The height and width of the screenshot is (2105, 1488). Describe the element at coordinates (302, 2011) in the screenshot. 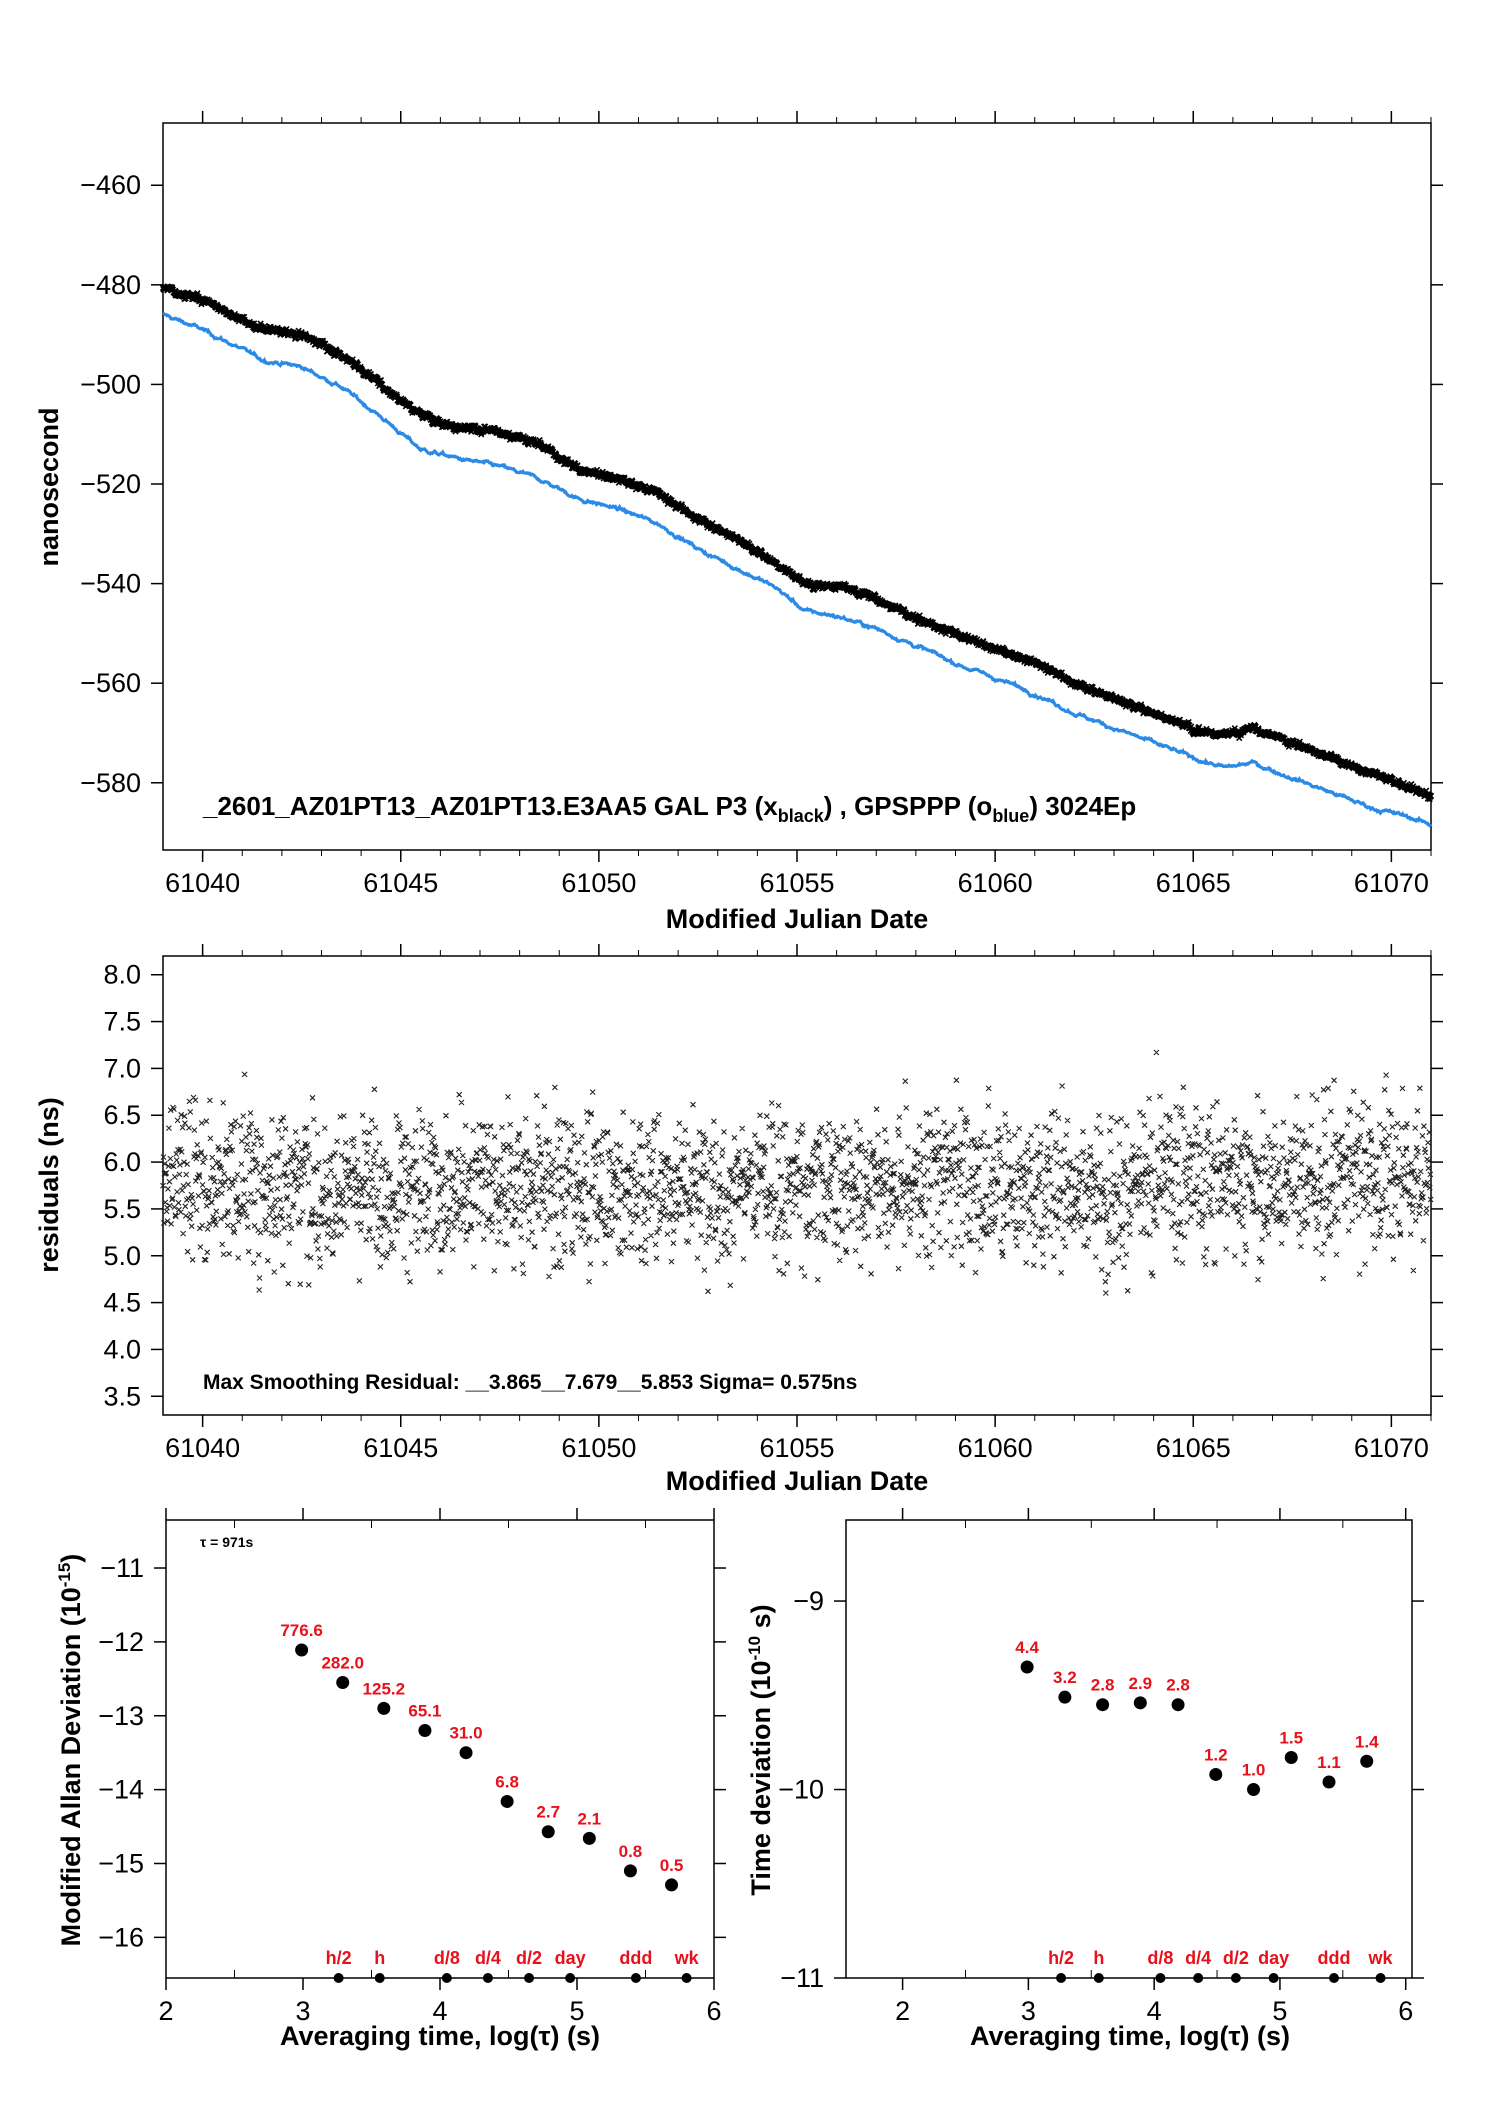

I see `mdev-xtick-label: 3` at that location.